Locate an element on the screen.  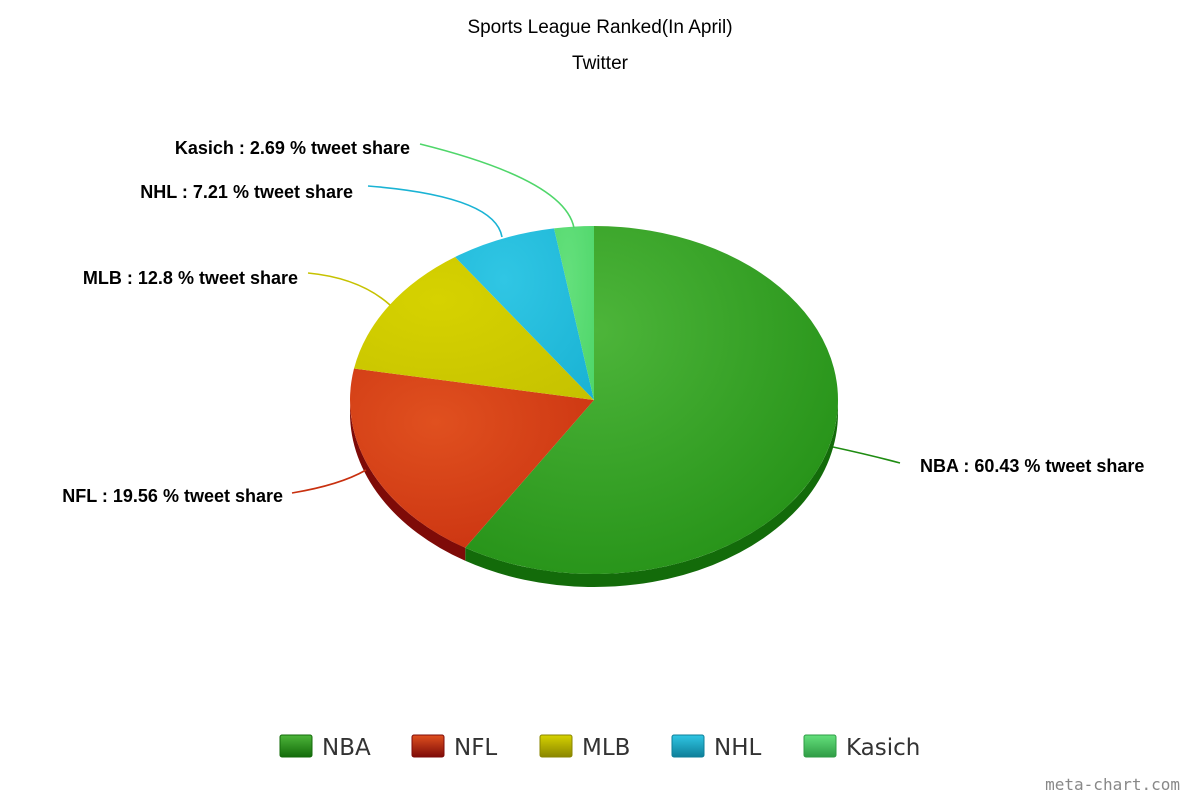
pie-side-nfl is located at coordinates (408, 480).